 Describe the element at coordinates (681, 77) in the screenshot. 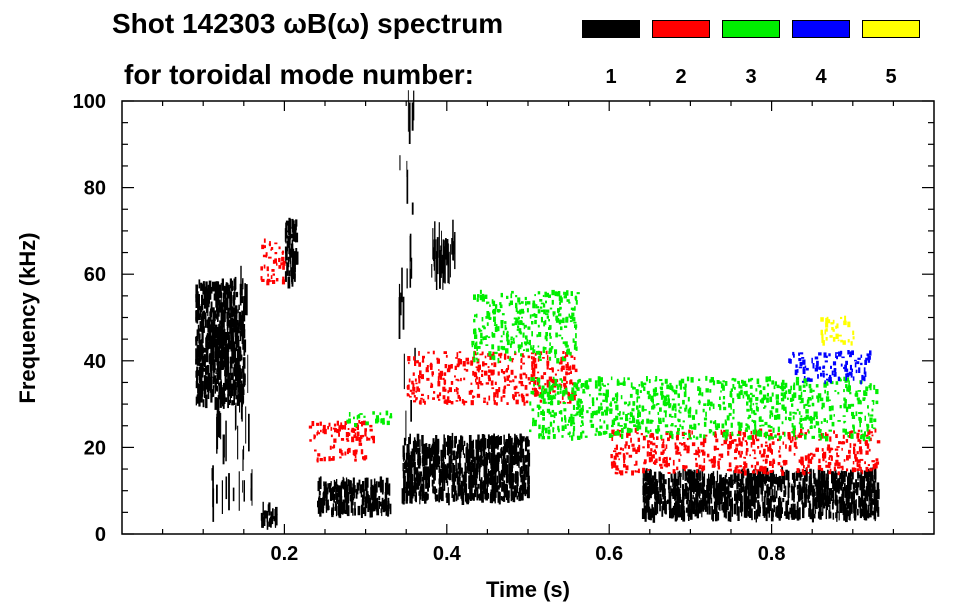

I see `legend-label-mode-2: 2` at that location.